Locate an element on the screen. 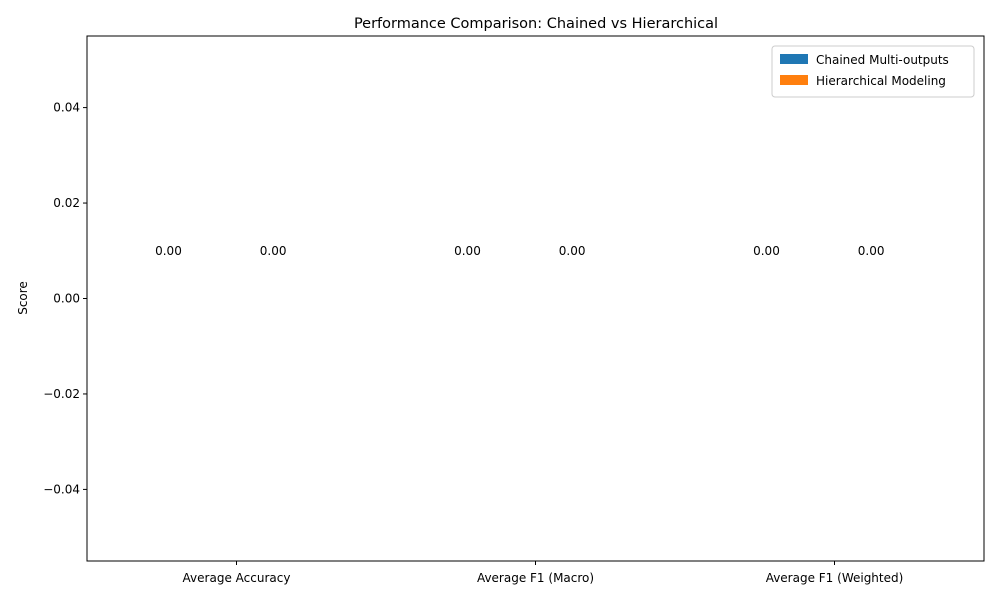  data-labels: 0.00 0.00 0.00 0.00 0.00 0.00 is located at coordinates (519, 251).